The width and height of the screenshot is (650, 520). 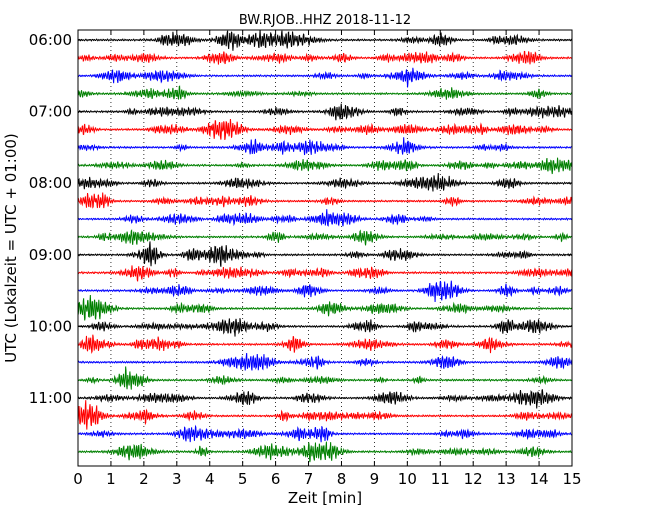 What do you see at coordinates (473, 479) in the screenshot?
I see `x-tick-label: 12` at bounding box center [473, 479].